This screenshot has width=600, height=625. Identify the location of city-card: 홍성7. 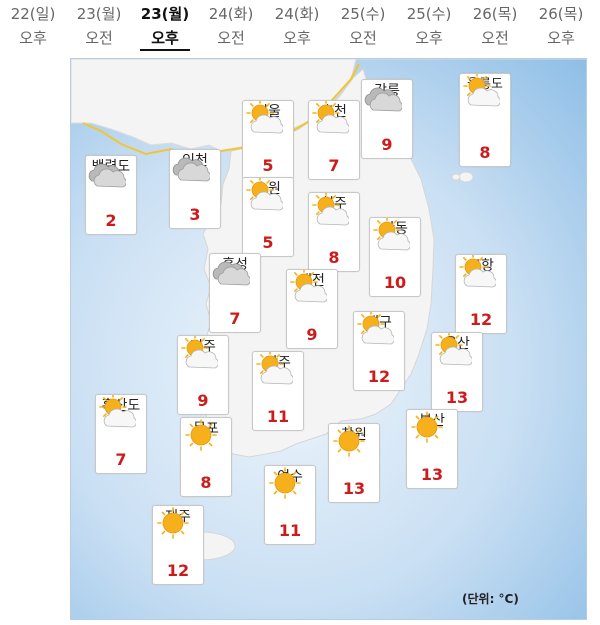
(235, 293).